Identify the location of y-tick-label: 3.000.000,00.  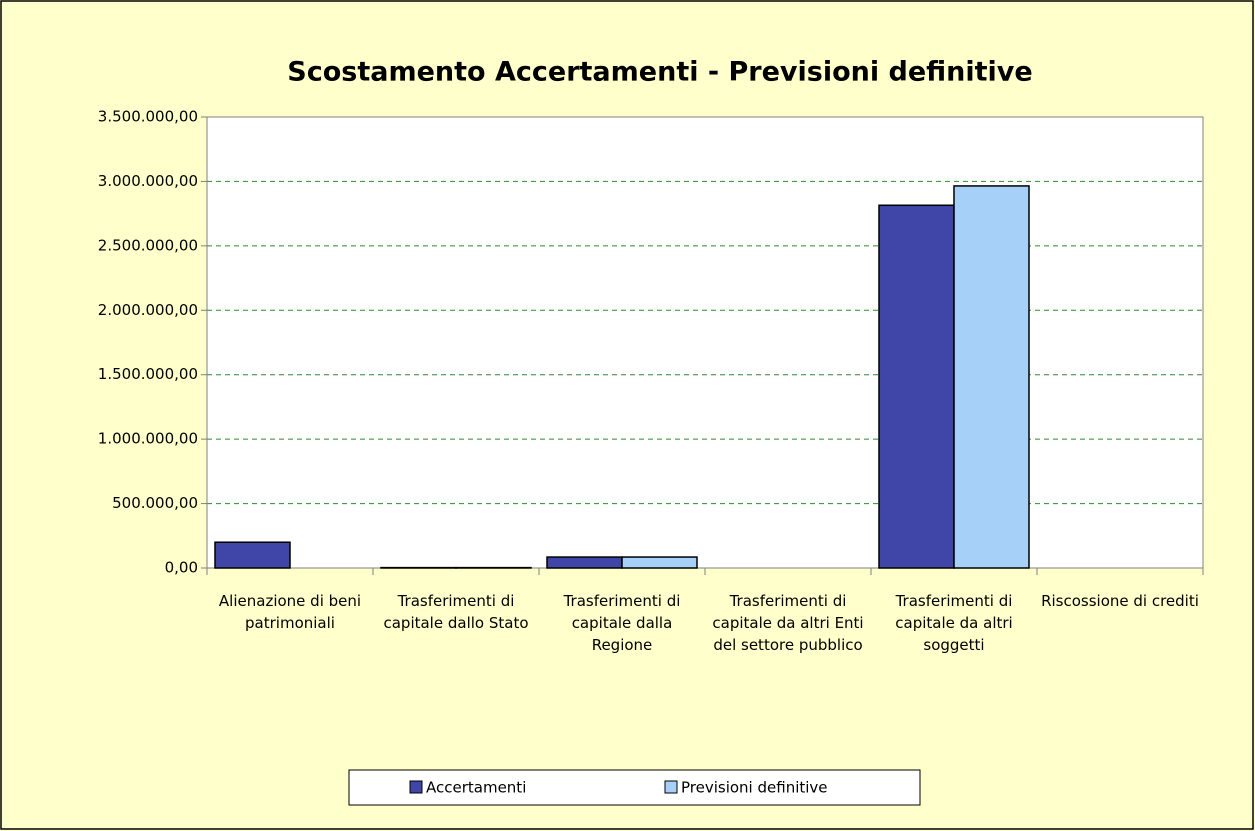
(148, 181).